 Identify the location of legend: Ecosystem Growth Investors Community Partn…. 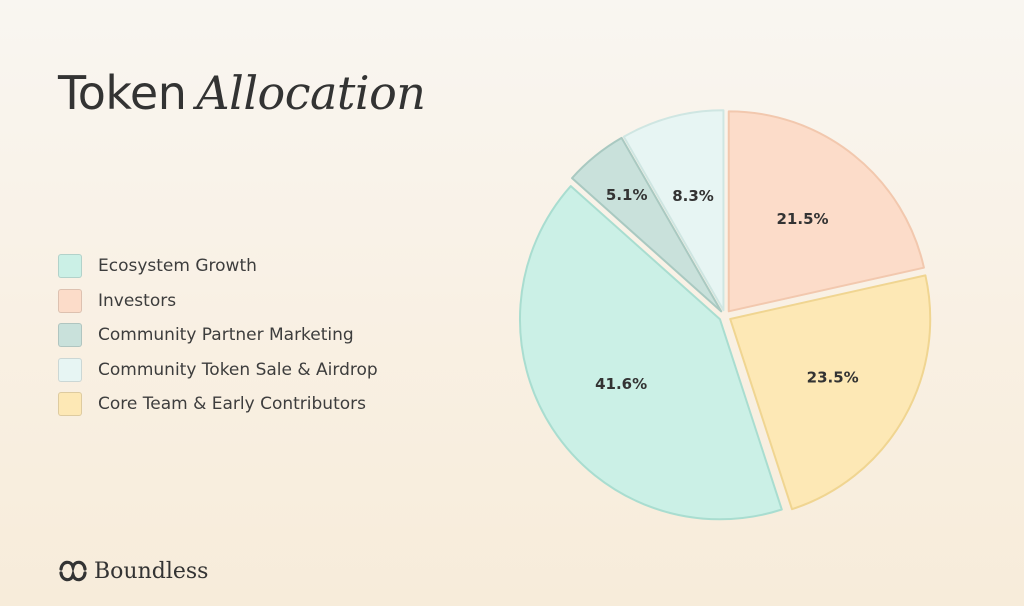
(218, 335).